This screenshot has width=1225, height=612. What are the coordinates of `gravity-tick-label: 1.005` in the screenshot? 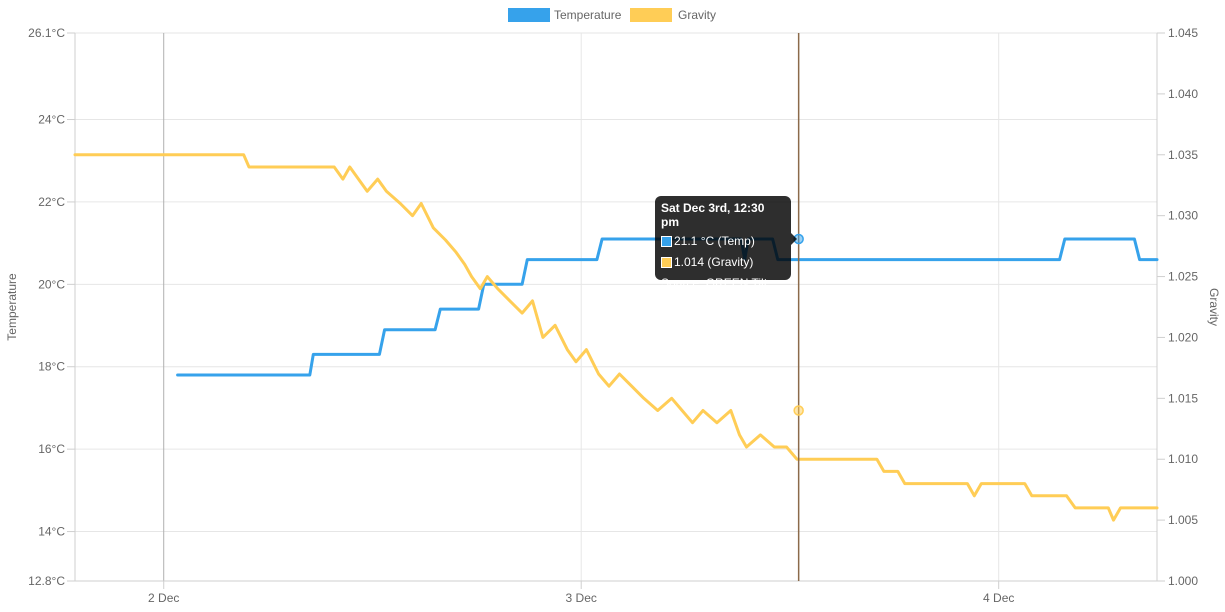 It's located at (1183, 520).